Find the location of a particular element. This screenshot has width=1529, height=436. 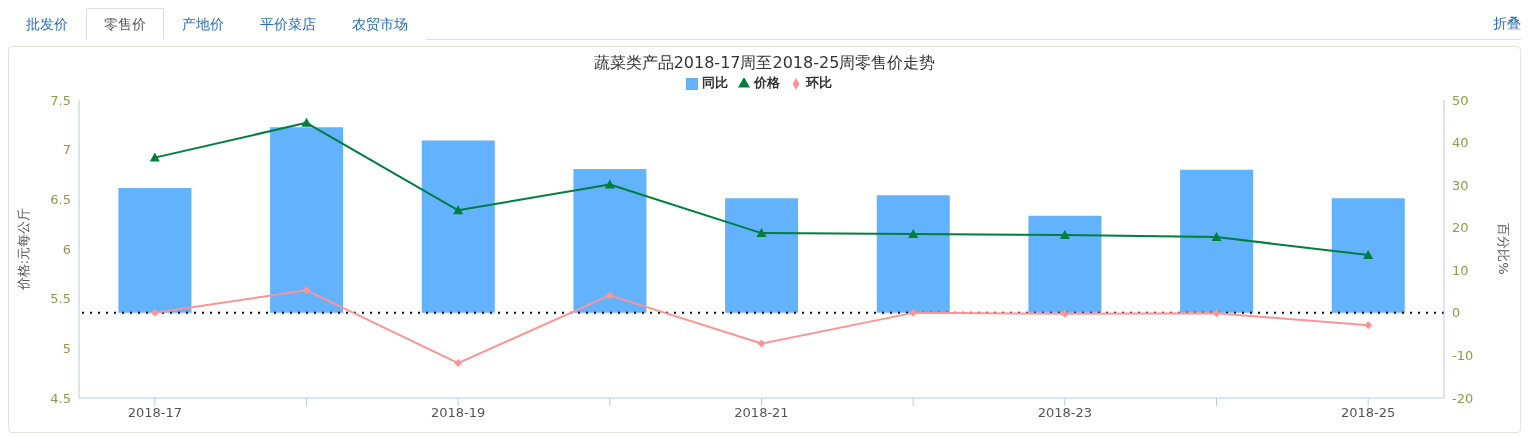

y-tick-label: 4.5 is located at coordinates (60, 398).